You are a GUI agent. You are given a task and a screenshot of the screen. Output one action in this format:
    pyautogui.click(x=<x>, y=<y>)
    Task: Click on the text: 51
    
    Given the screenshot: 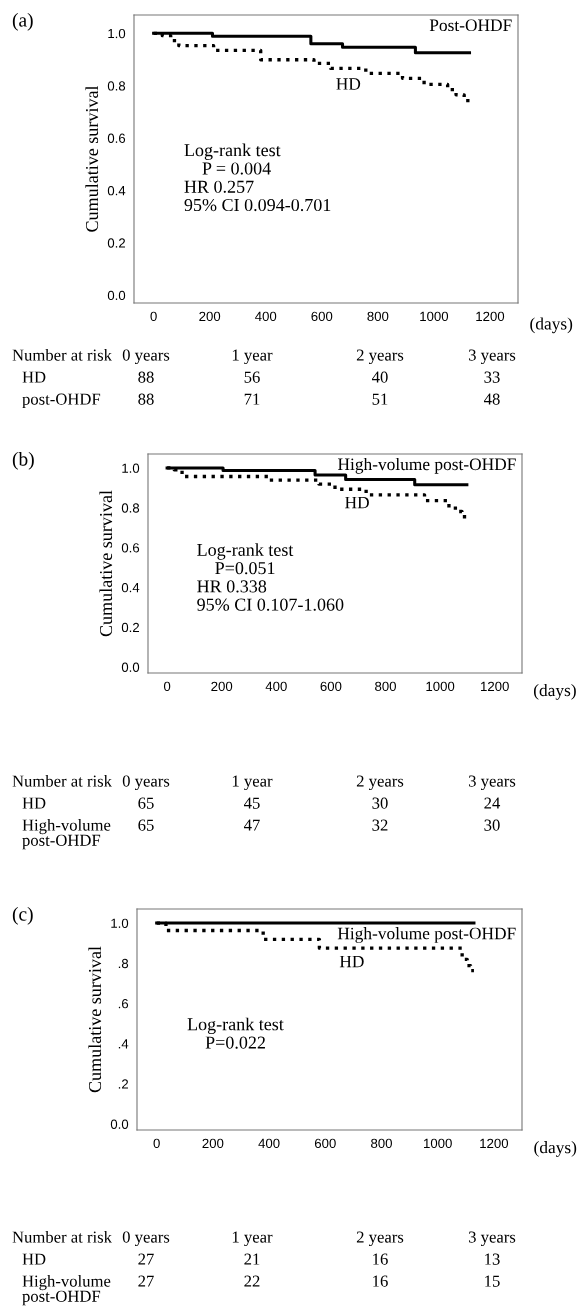 What is the action you would take?
    pyautogui.click(x=380, y=399)
    